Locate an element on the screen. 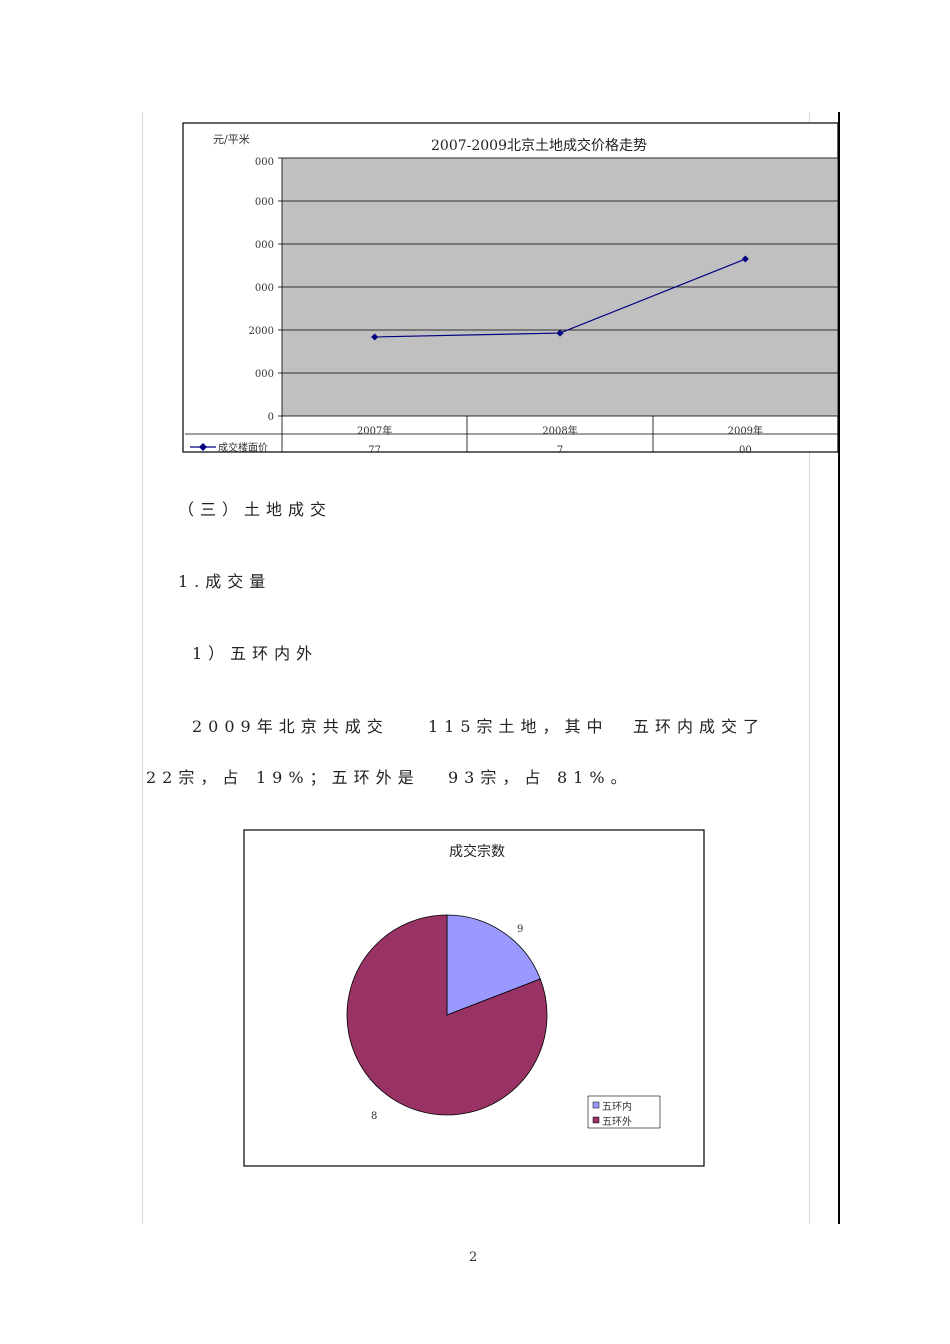 The image size is (950, 1344). pie-label-inside: 9 is located at coordinates (520, 929).